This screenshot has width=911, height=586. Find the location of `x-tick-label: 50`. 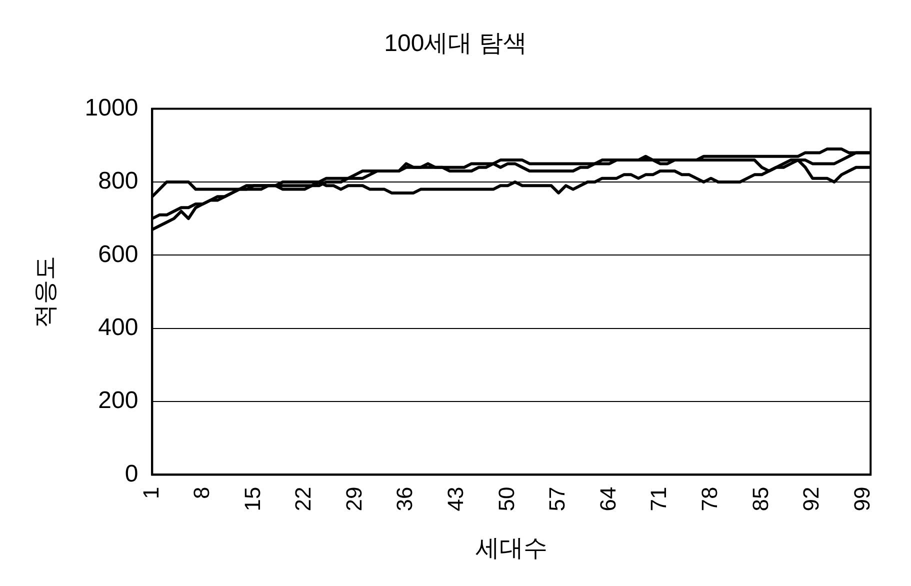

x-tick-label: 50 is located at coordinates (506, 499).